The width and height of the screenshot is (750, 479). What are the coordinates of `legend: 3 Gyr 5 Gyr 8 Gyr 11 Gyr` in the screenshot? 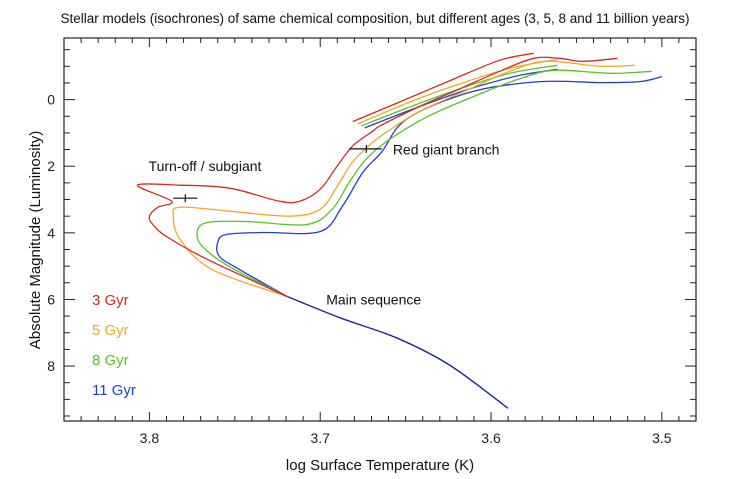 It's located at (114, 345).